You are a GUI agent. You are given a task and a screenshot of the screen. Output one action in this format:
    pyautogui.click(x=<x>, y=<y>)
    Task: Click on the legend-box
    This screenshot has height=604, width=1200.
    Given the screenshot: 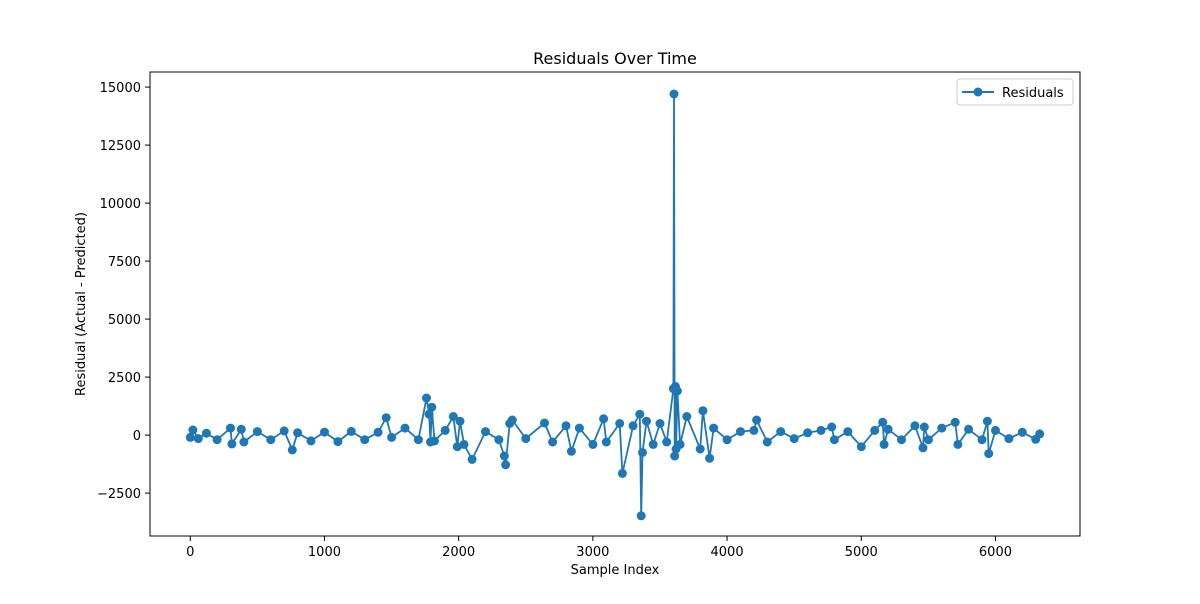 What is the action you would take?
    pyautogui.click(x=1015, y=92)
    